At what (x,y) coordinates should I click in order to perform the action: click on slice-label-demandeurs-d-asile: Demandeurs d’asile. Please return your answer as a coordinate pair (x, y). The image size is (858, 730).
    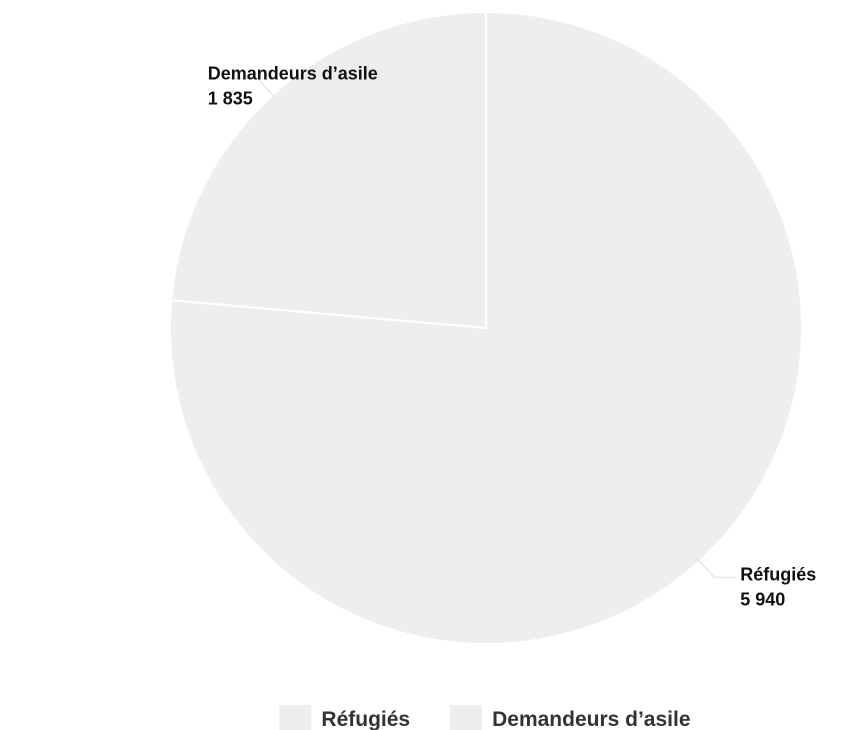
    Looking at the image, I should click on (293, 74).